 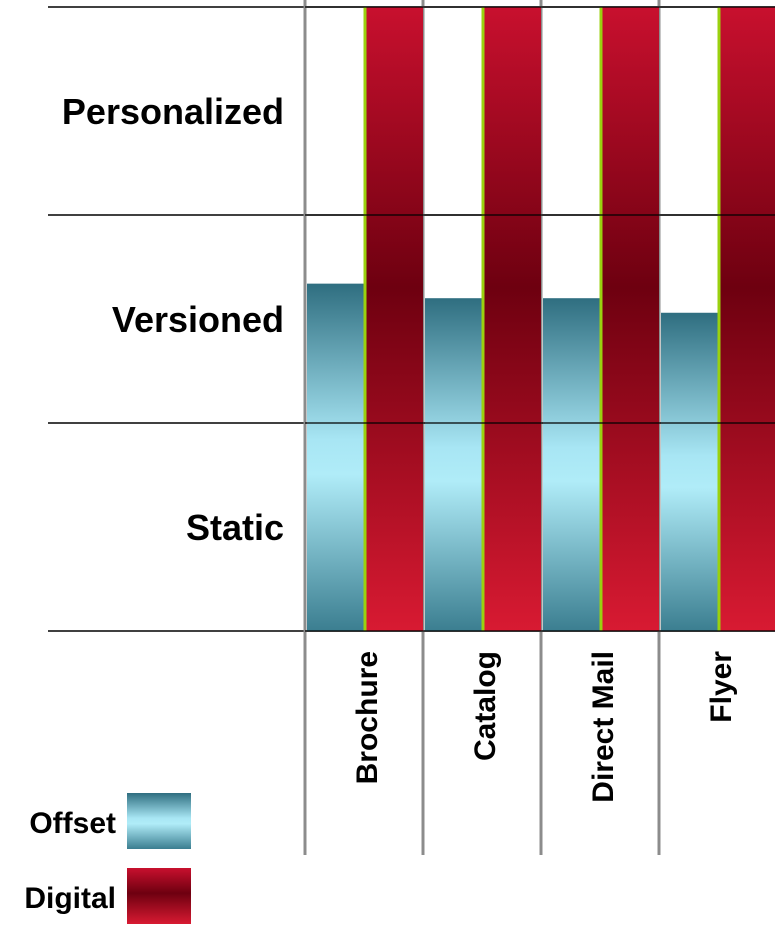 I want to click on y-level-label: Personalized, so click(x=173, y=111).